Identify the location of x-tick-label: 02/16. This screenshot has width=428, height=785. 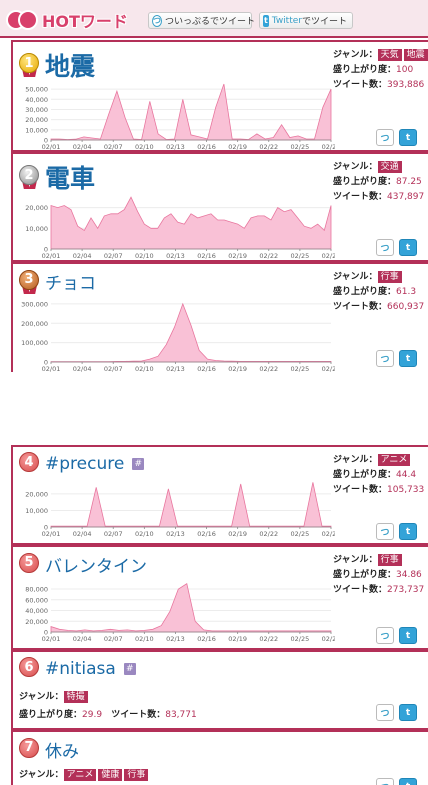
(206, 147).